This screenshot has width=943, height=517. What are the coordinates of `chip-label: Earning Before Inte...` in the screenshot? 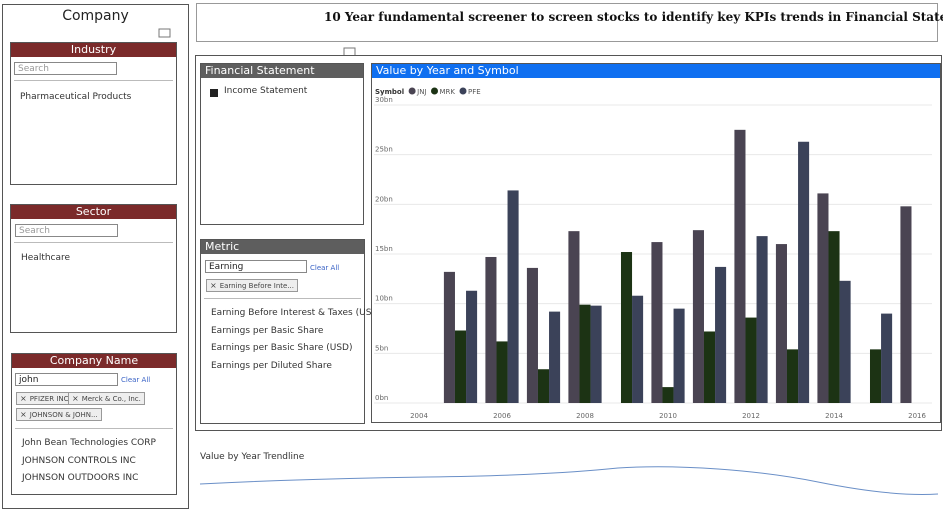 It's located at (256, 286).